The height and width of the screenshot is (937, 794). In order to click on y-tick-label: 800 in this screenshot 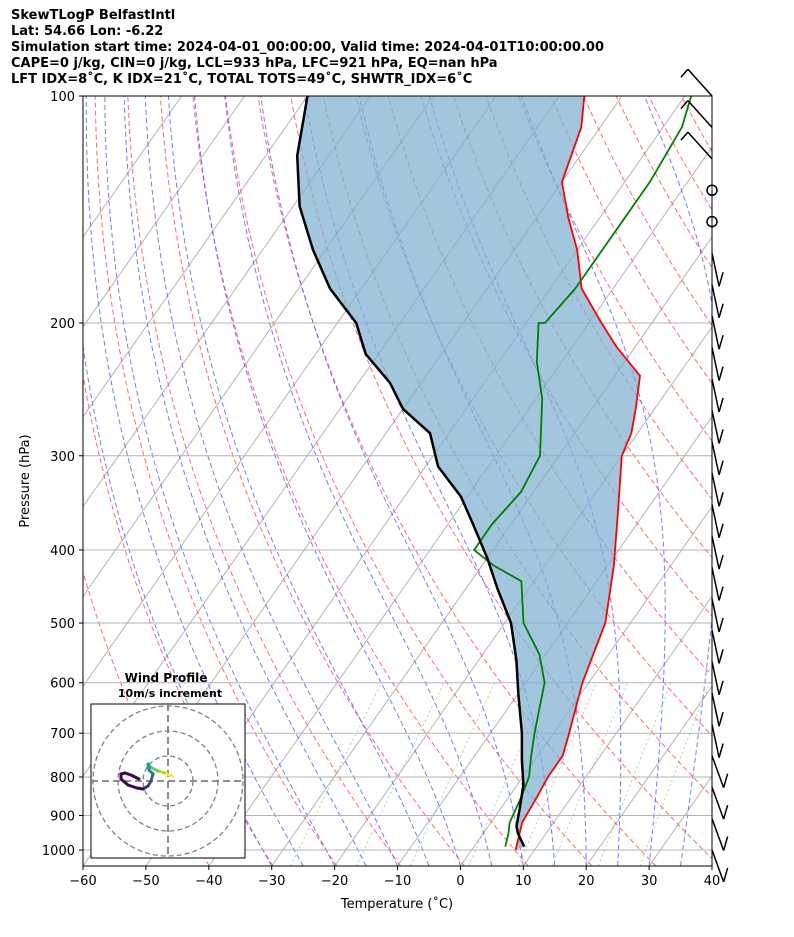, I will do `click(62, 778)`.